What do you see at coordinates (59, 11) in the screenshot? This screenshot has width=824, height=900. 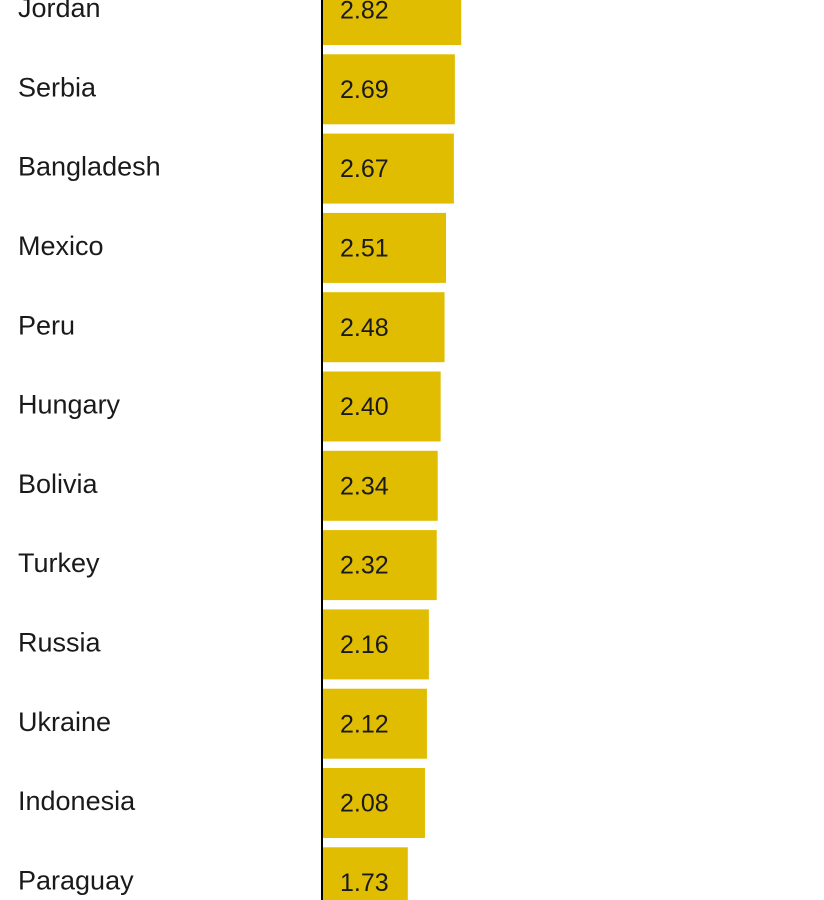 I see `category-label: Jordan` at bounding box center [59, 11].